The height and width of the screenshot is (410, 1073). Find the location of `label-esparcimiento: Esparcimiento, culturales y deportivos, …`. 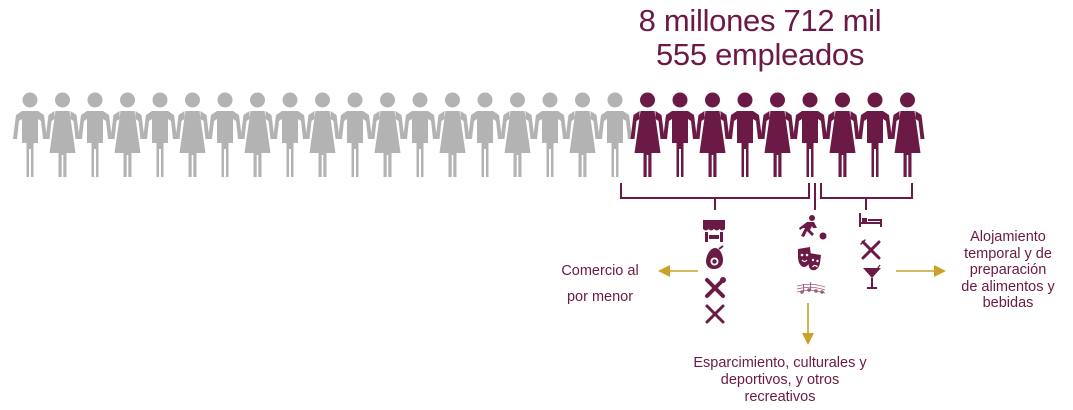

label-esparcimiento: Esparcimiento, culturales y deportivos, … is located at coordinates (780, 380).